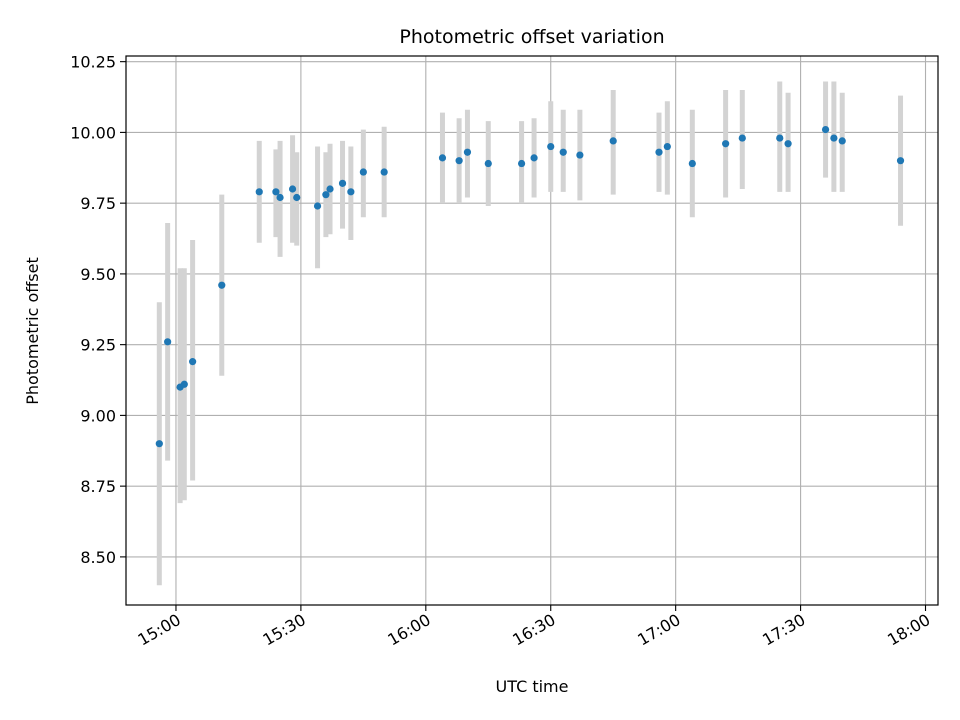 This screenshot has height=720, width=960. What do you see at coordinates (98, 310) in the screenshot?
I see `y-axis-ticks: 8.50 8.75 9.00 9.25 9.50 9.75 10.00 10.25` at bounding box center [98, 310].